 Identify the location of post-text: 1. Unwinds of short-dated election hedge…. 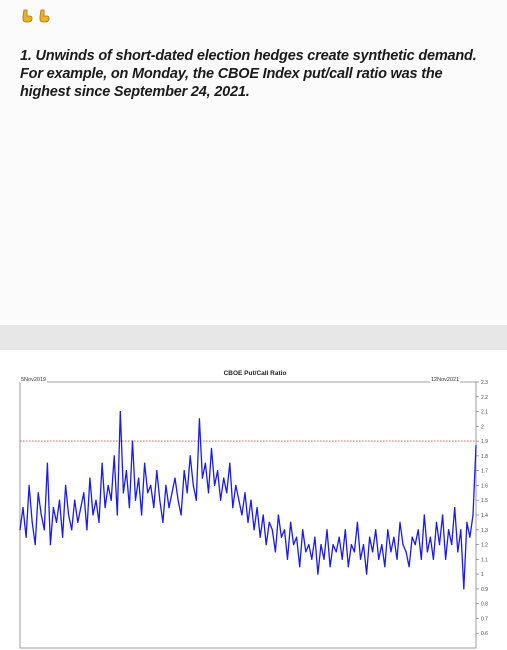
(248, 74).